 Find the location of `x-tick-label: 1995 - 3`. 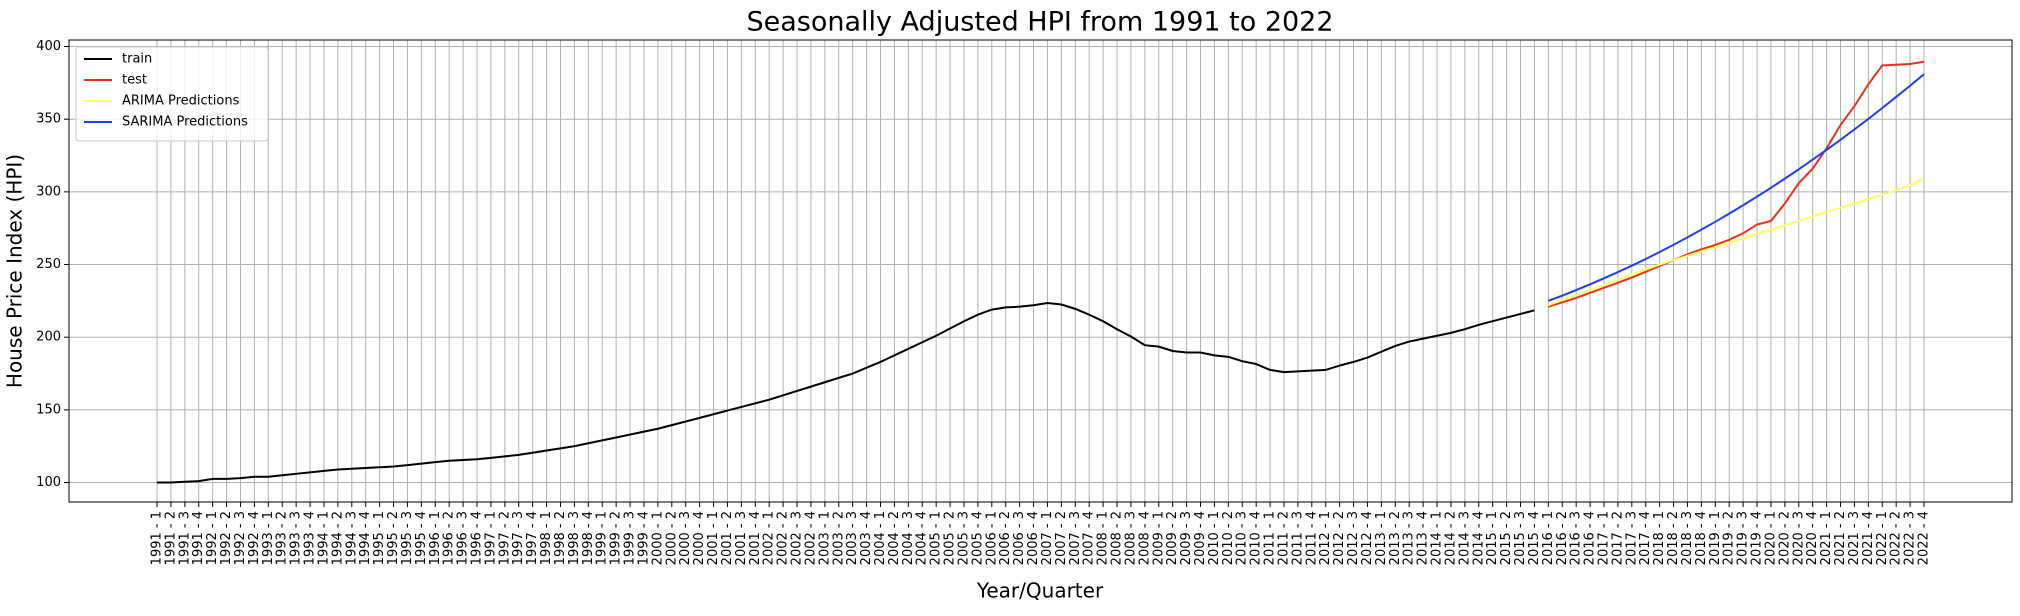

x-tick-label: 1995 - 3 is located at coordinates (407, 538).